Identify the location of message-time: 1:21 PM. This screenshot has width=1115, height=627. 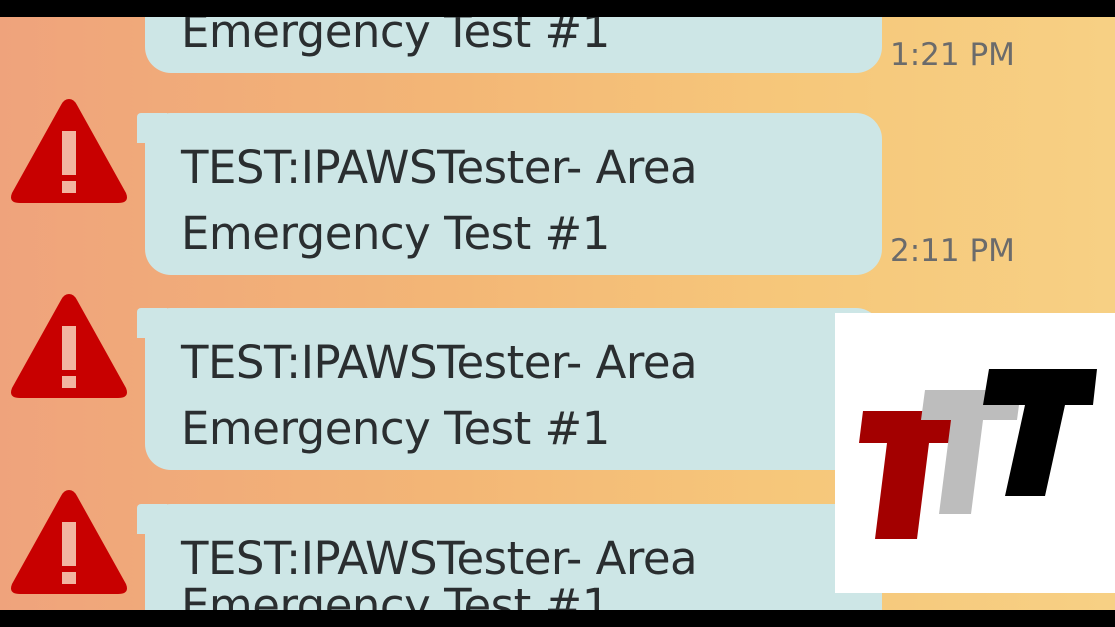
(952, 55).